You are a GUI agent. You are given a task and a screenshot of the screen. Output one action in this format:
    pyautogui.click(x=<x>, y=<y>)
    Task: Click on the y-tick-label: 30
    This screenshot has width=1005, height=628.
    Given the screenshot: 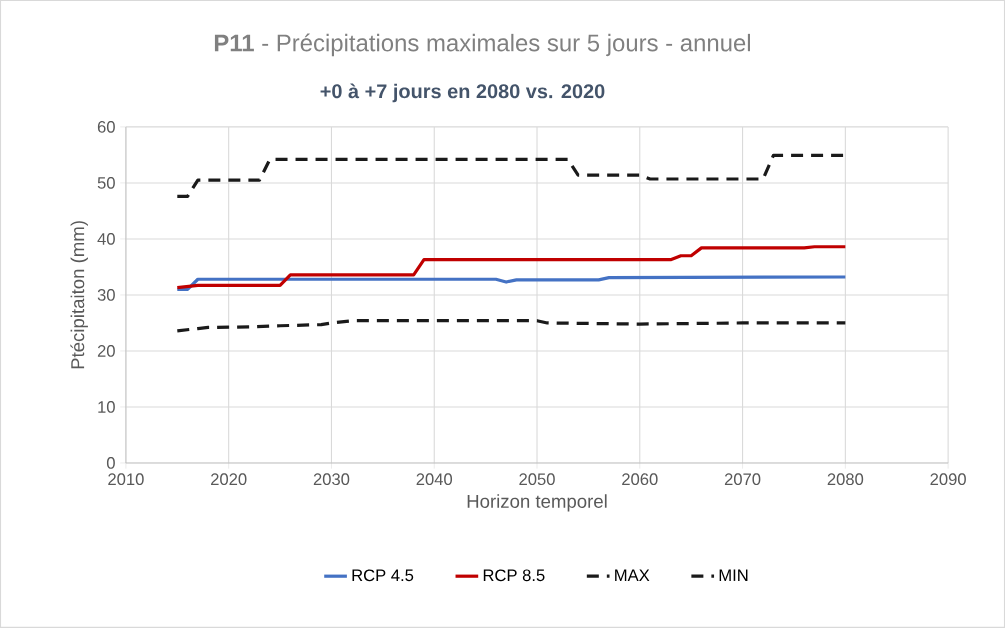 What is the action you would take?
    pyautogui.click(x=106, y=295)
    